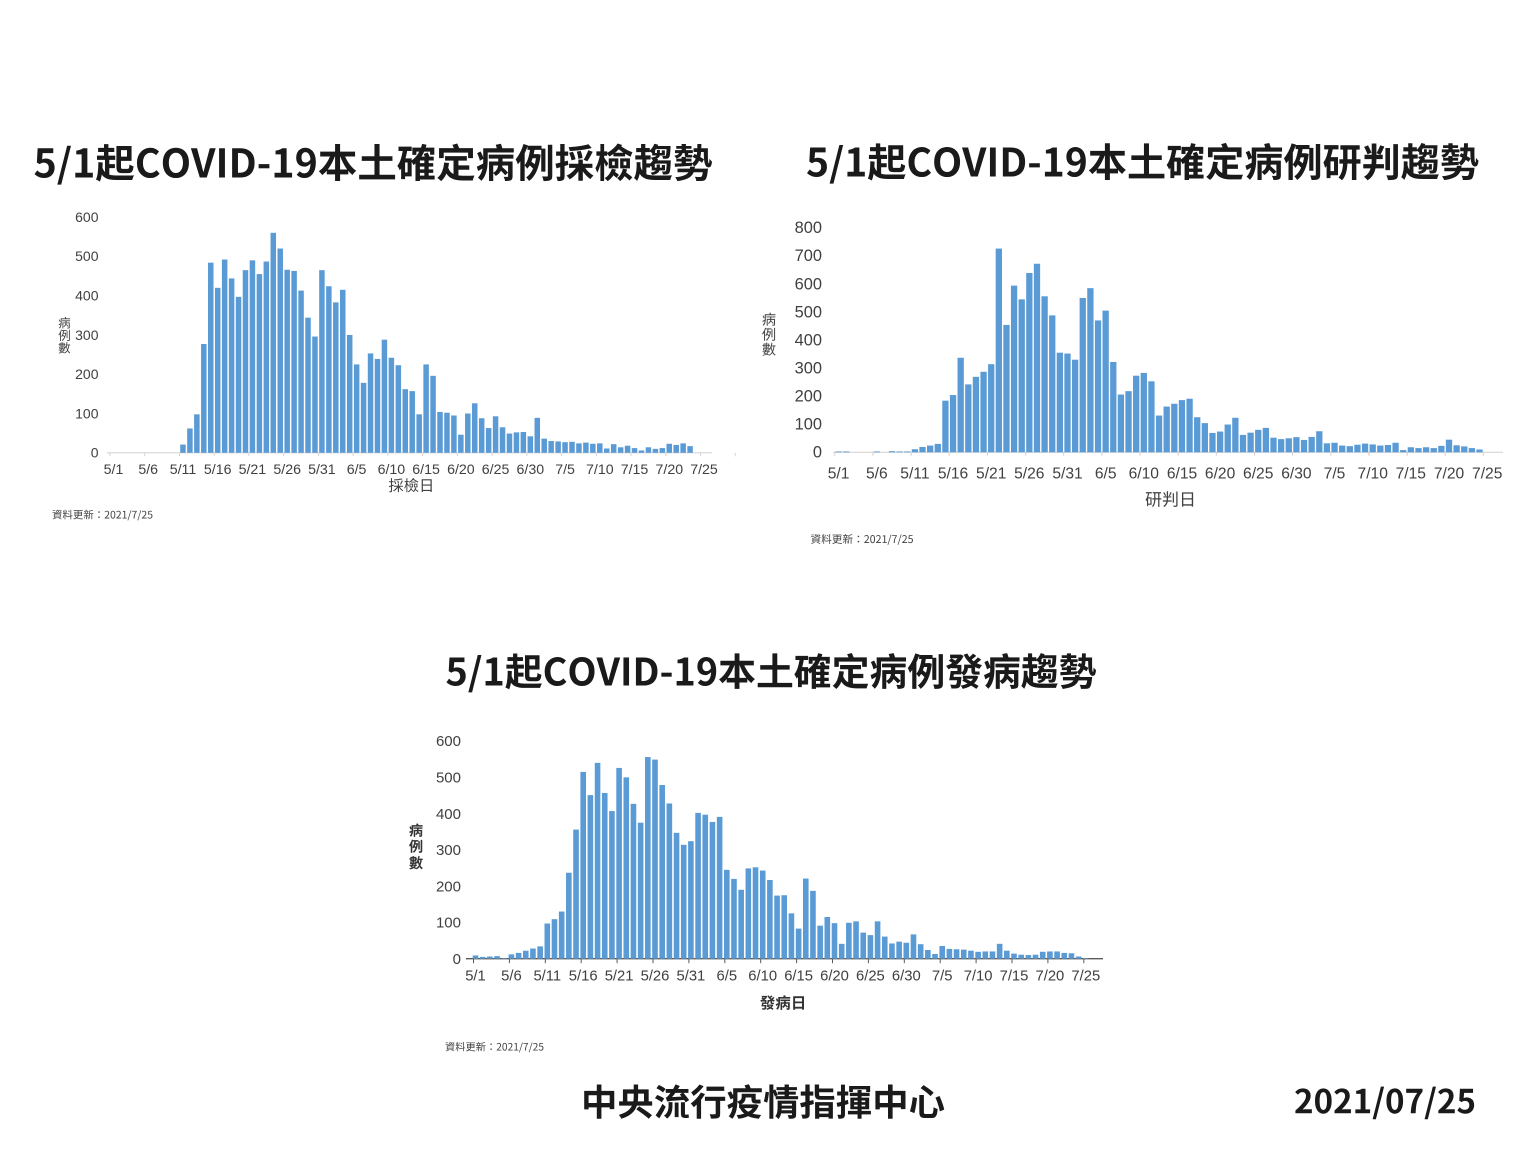 The height and width of the screenshot is (1152, 1536). Describe the element at coordinates (808, 256) in the screenshot. I see `svg-text: 700` at that location.